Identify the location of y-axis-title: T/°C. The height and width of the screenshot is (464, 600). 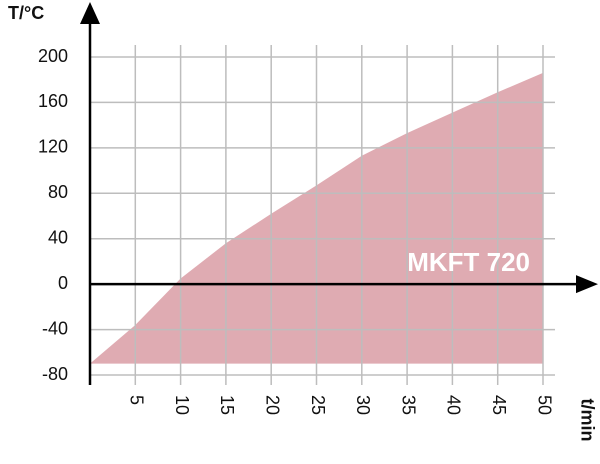
(26, 13).